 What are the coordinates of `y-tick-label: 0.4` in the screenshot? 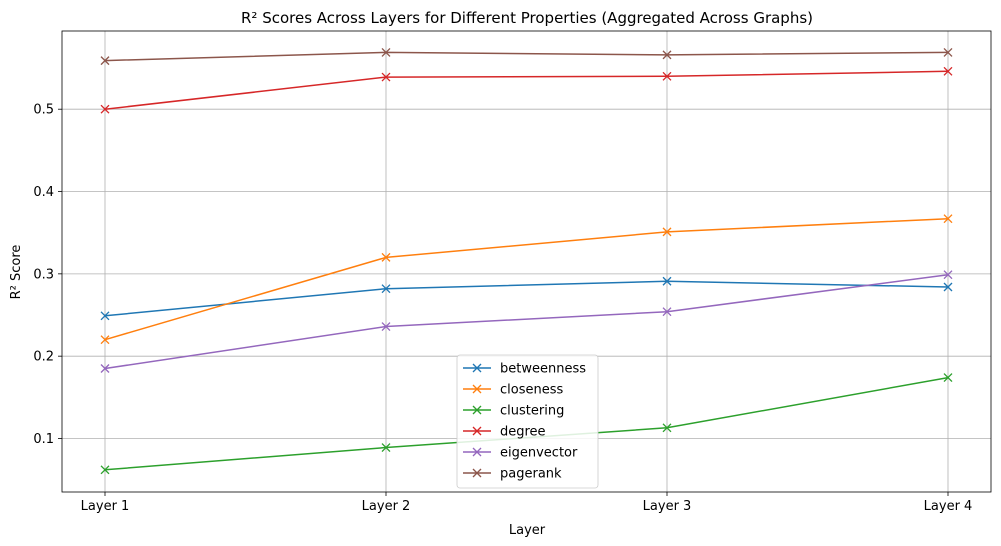 It's located at (43, 192).